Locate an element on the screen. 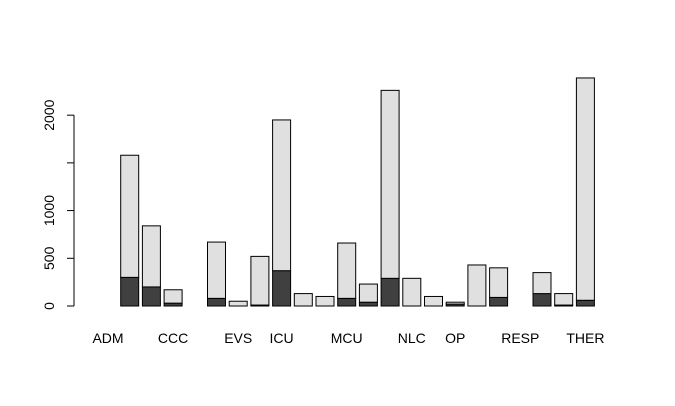 The width and height of the screenshot is (675, 406). y-tick-label: 2000 is located at coordinates (49, 114).